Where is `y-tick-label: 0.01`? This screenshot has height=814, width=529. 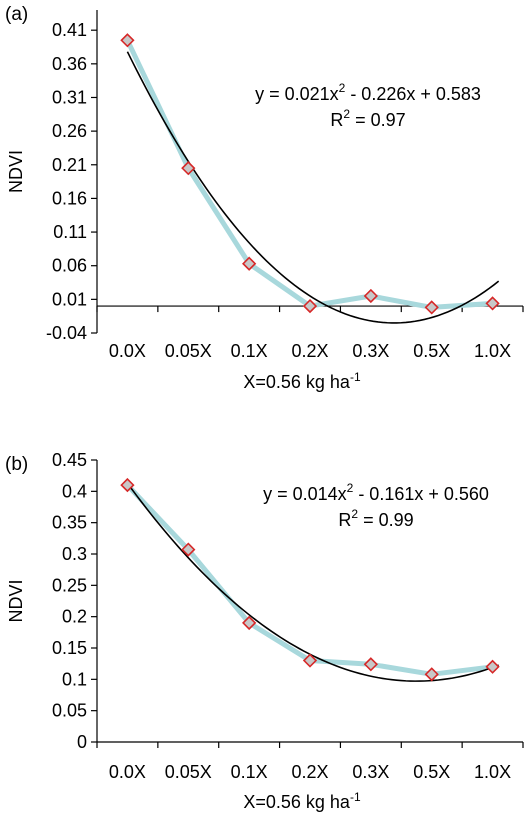 y-tick-label: 0.01 is located at coordinates (69, 299).